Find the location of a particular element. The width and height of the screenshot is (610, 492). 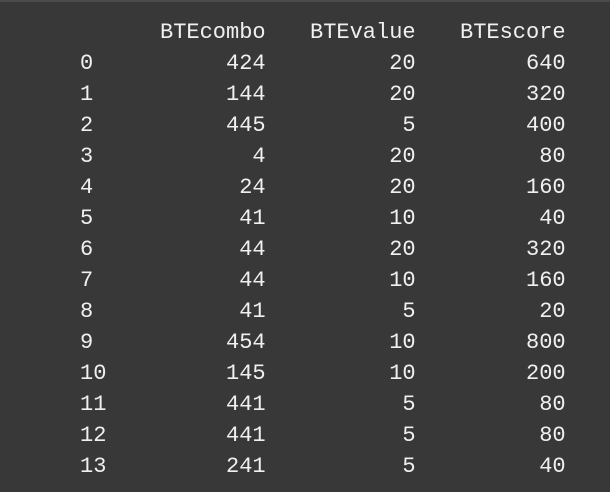

cell-btecombo: 454 is located at coordinates (246, 342).